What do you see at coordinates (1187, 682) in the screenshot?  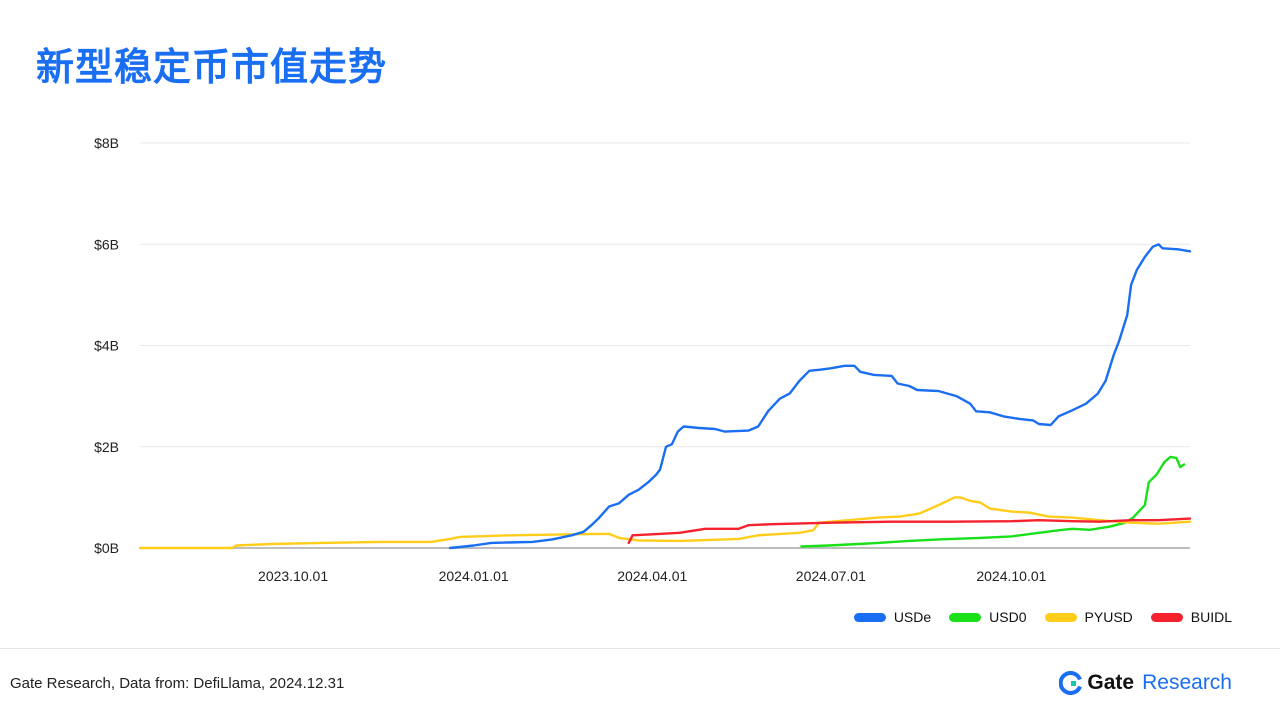 I see `brand-sub: Research` at bounding box center [1187, 682].